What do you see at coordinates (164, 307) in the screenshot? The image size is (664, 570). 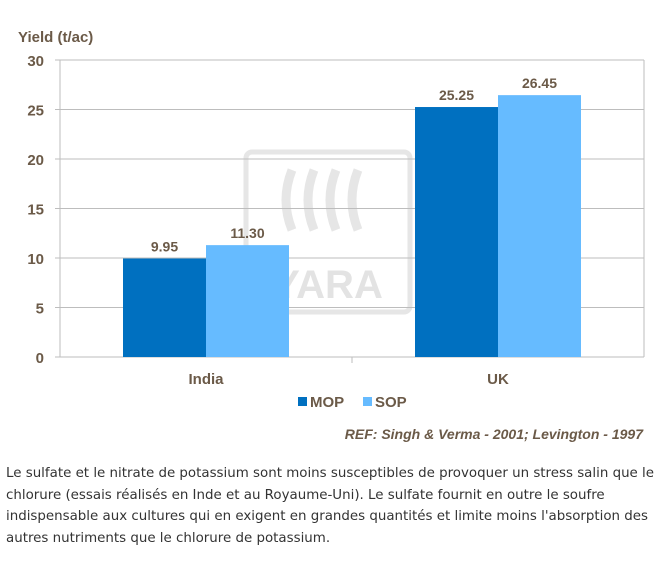 I see `bar-mop-india` at bounding box center [164, 307].